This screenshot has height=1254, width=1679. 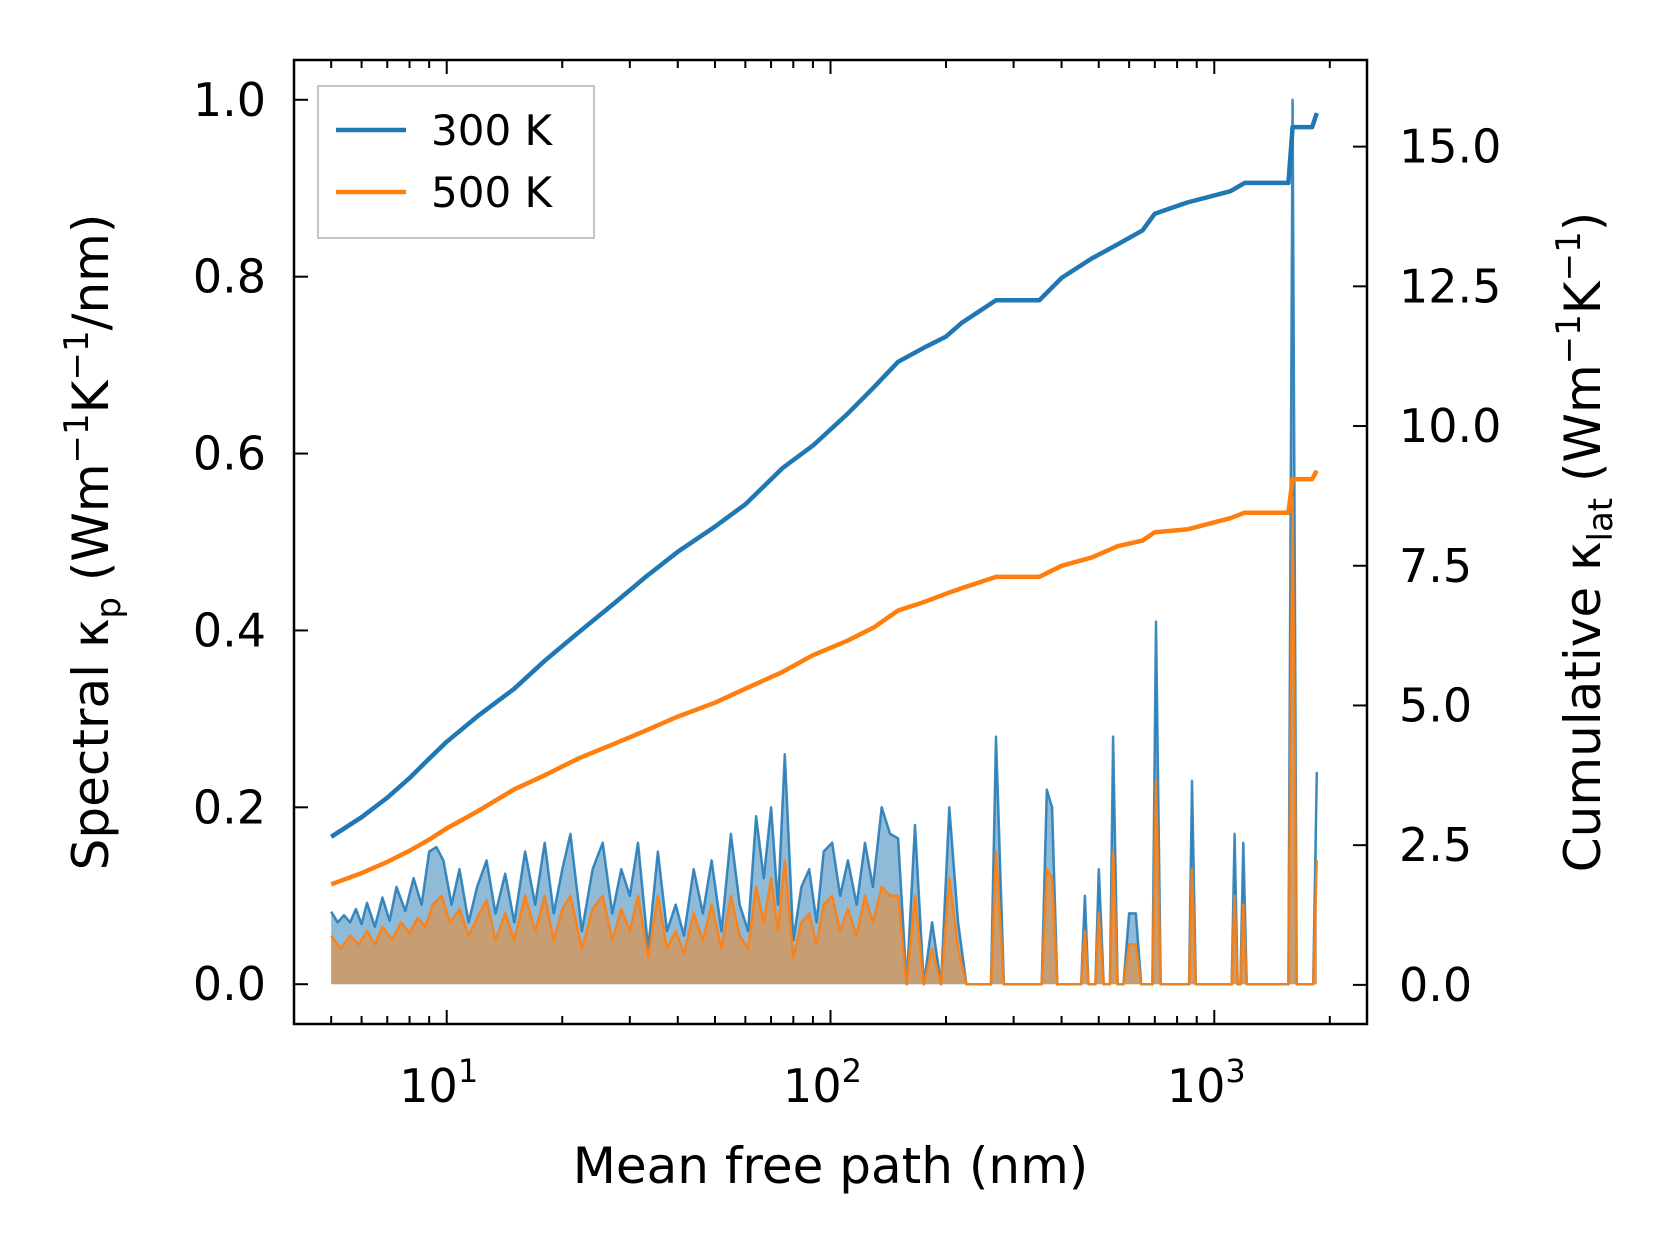 What do you see at coordinates (229, 984) in the screenshot?
I see `y-left-tick-label: 0.0` at bounding box center [229, 984].